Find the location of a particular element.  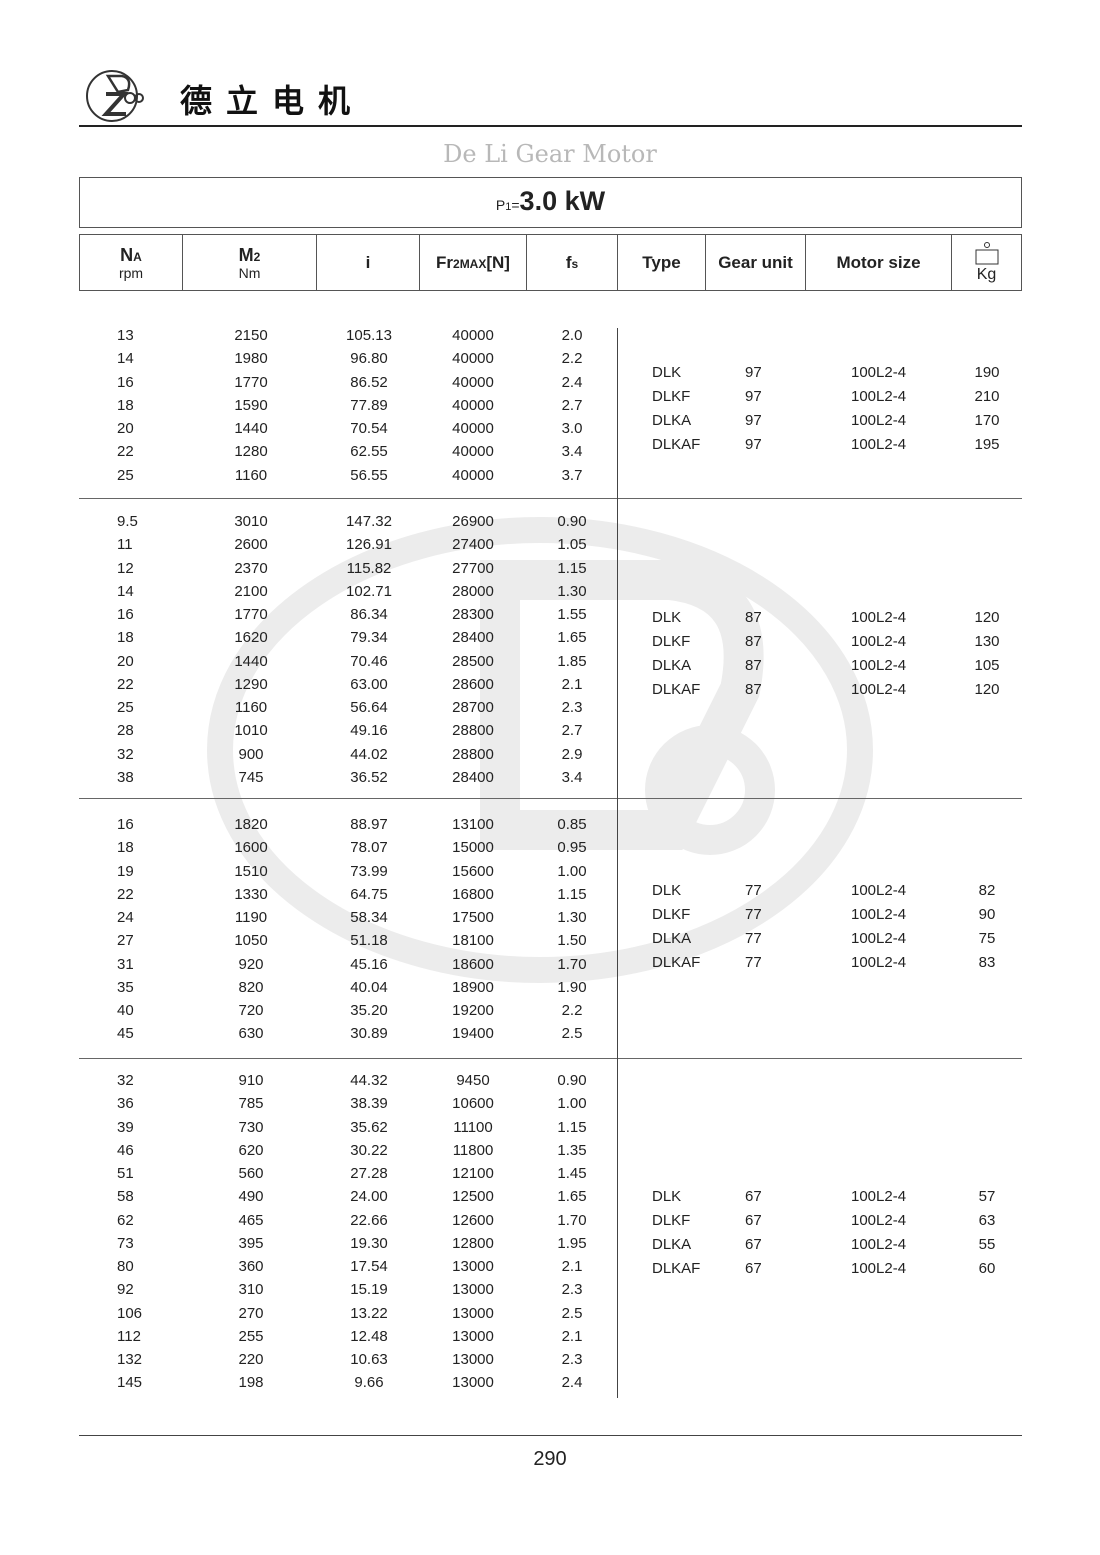

footer-divider is located at coordinates (550, 1435).